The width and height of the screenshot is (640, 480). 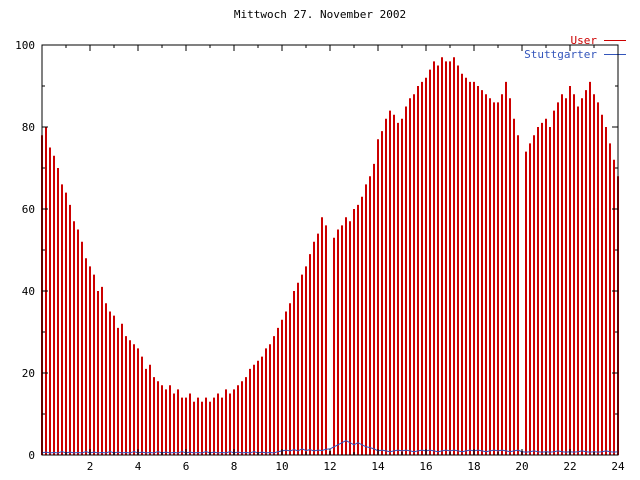 I want to click on legend-label: Stuttgarter, so click(x=560, y=54).